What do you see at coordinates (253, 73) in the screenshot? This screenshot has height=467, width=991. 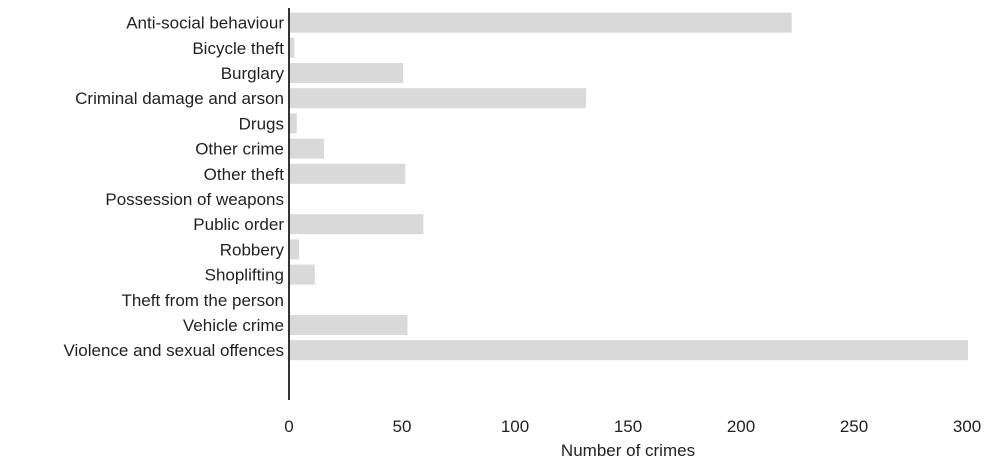 I see `category-label: Burglary` at bounding box center [253, 73].